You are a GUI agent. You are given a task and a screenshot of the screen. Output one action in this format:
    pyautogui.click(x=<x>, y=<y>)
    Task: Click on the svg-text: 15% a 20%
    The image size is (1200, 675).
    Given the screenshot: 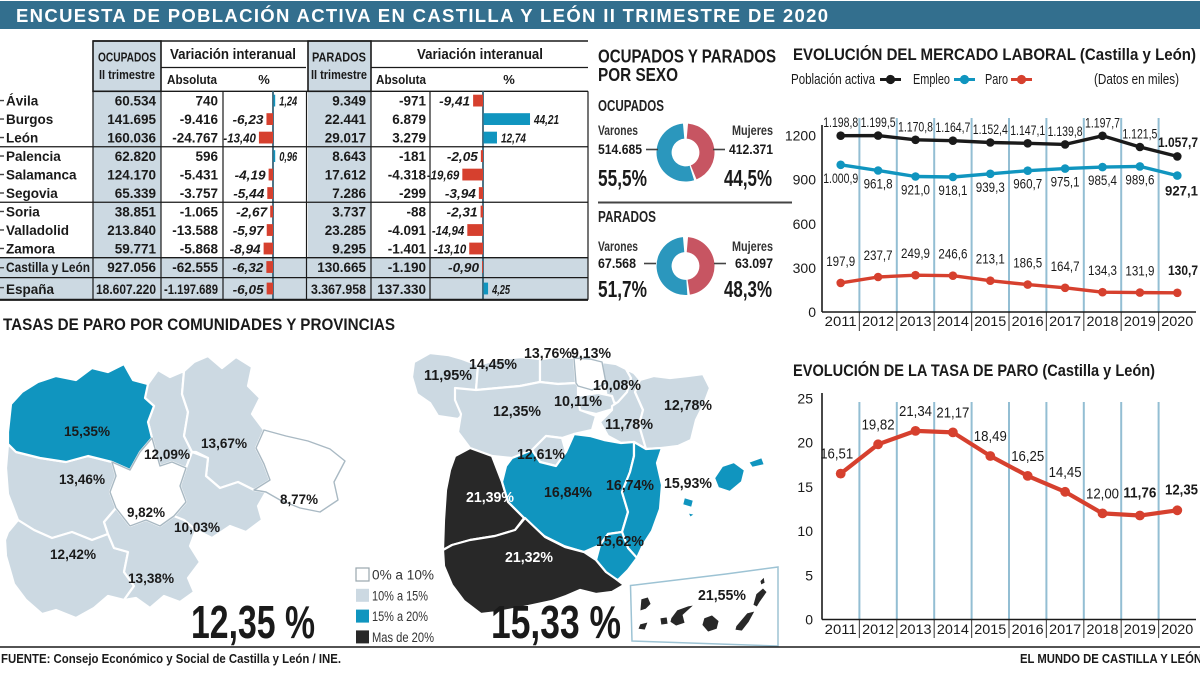 What is the action you would take?
    pyautogui.click(x=400, y=616)
    